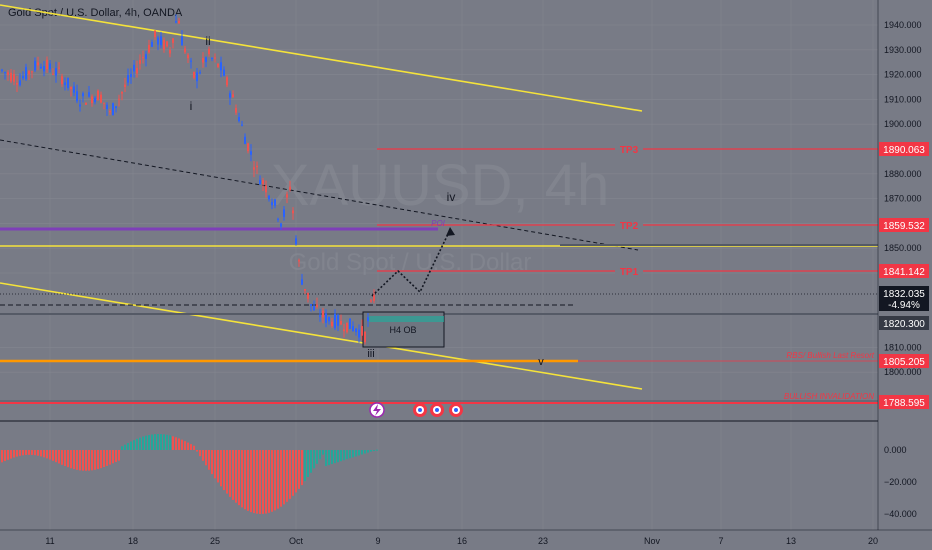 The height and width of the screenshot is (550, 932). What do you see at coordinates (296, 541) in the screenshot?
I see `time-tick-label: Oct` at bounding box center [296, 541].